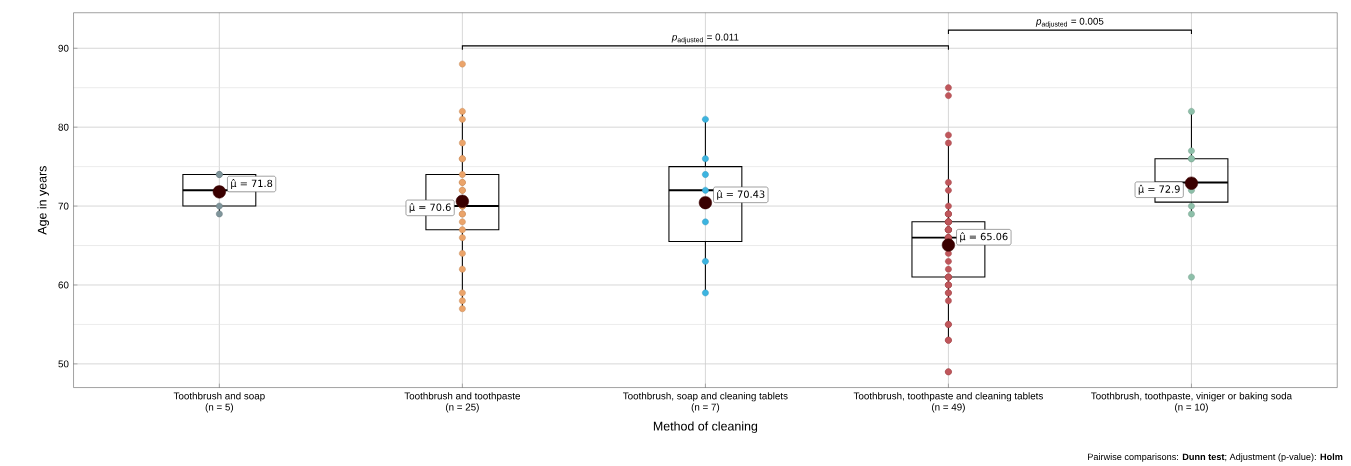 Image resolution: width=1351 pixels, height=466 pixels. What do you see at coordinates (1192, 397) in the screenshot?
I see `x-tick-label: Toothbrush, toothpaste, viniger or baking soda` at bounding box center [1192, 397].